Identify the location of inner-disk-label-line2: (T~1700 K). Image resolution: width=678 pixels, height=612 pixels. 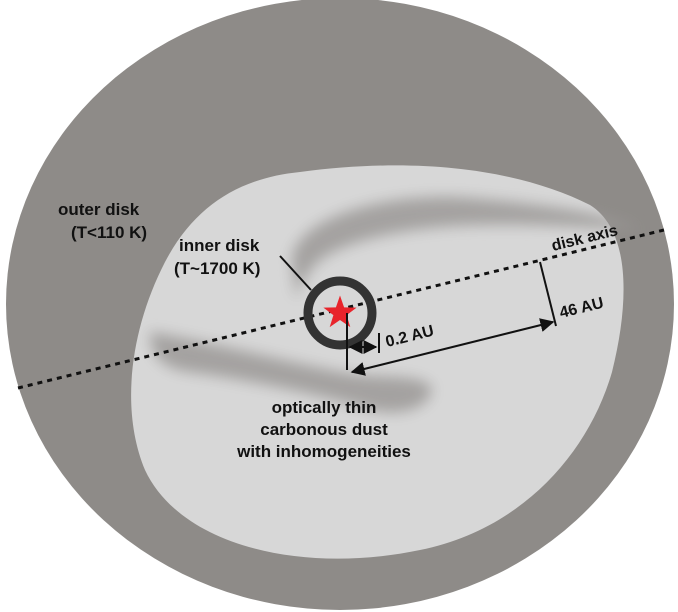
(217, 268).